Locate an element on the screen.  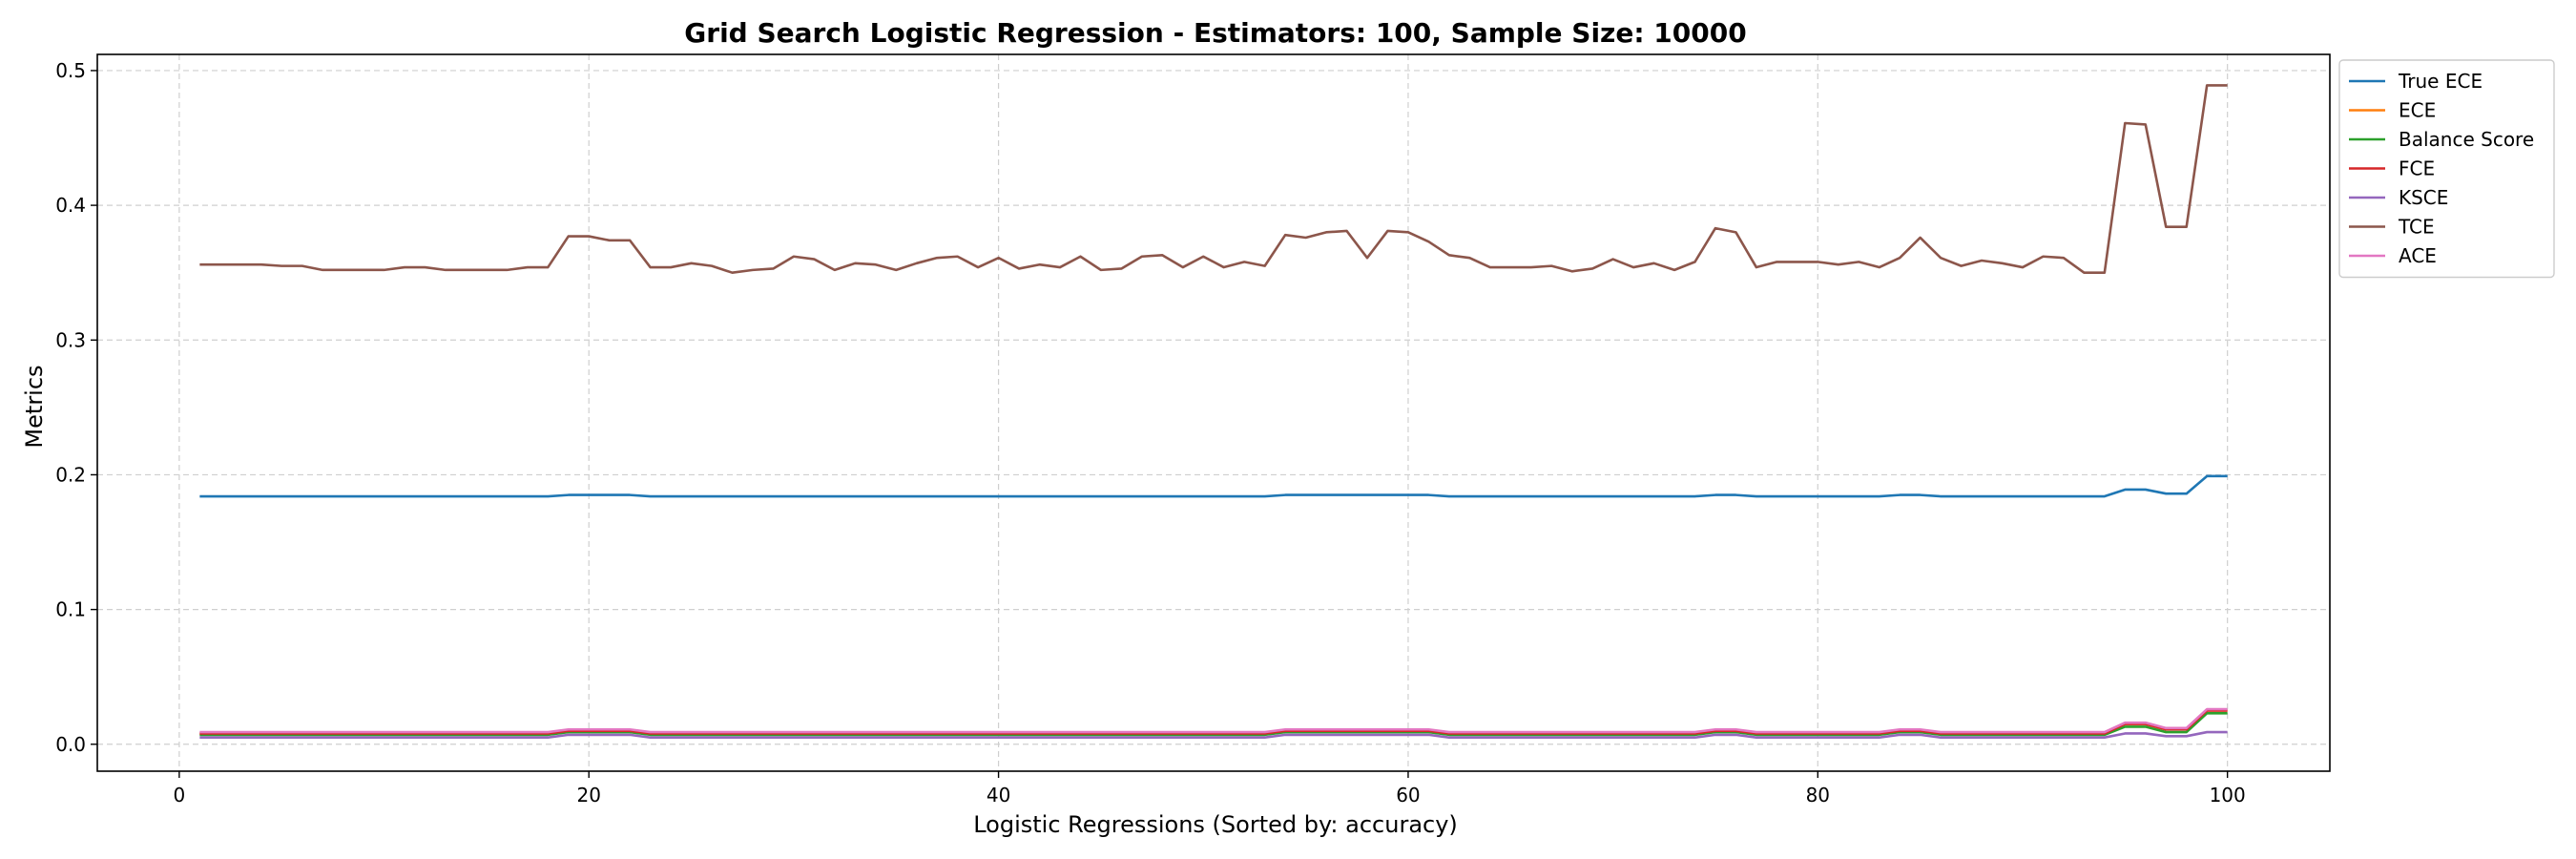
y-tick-label: 0.4 is located at coordinates (70, 205).